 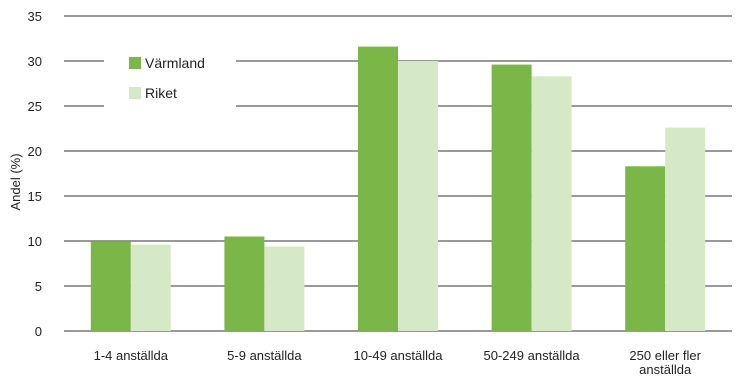 I want to click on x-tick-label: 250 eller fler, so click(x=665, y=355).